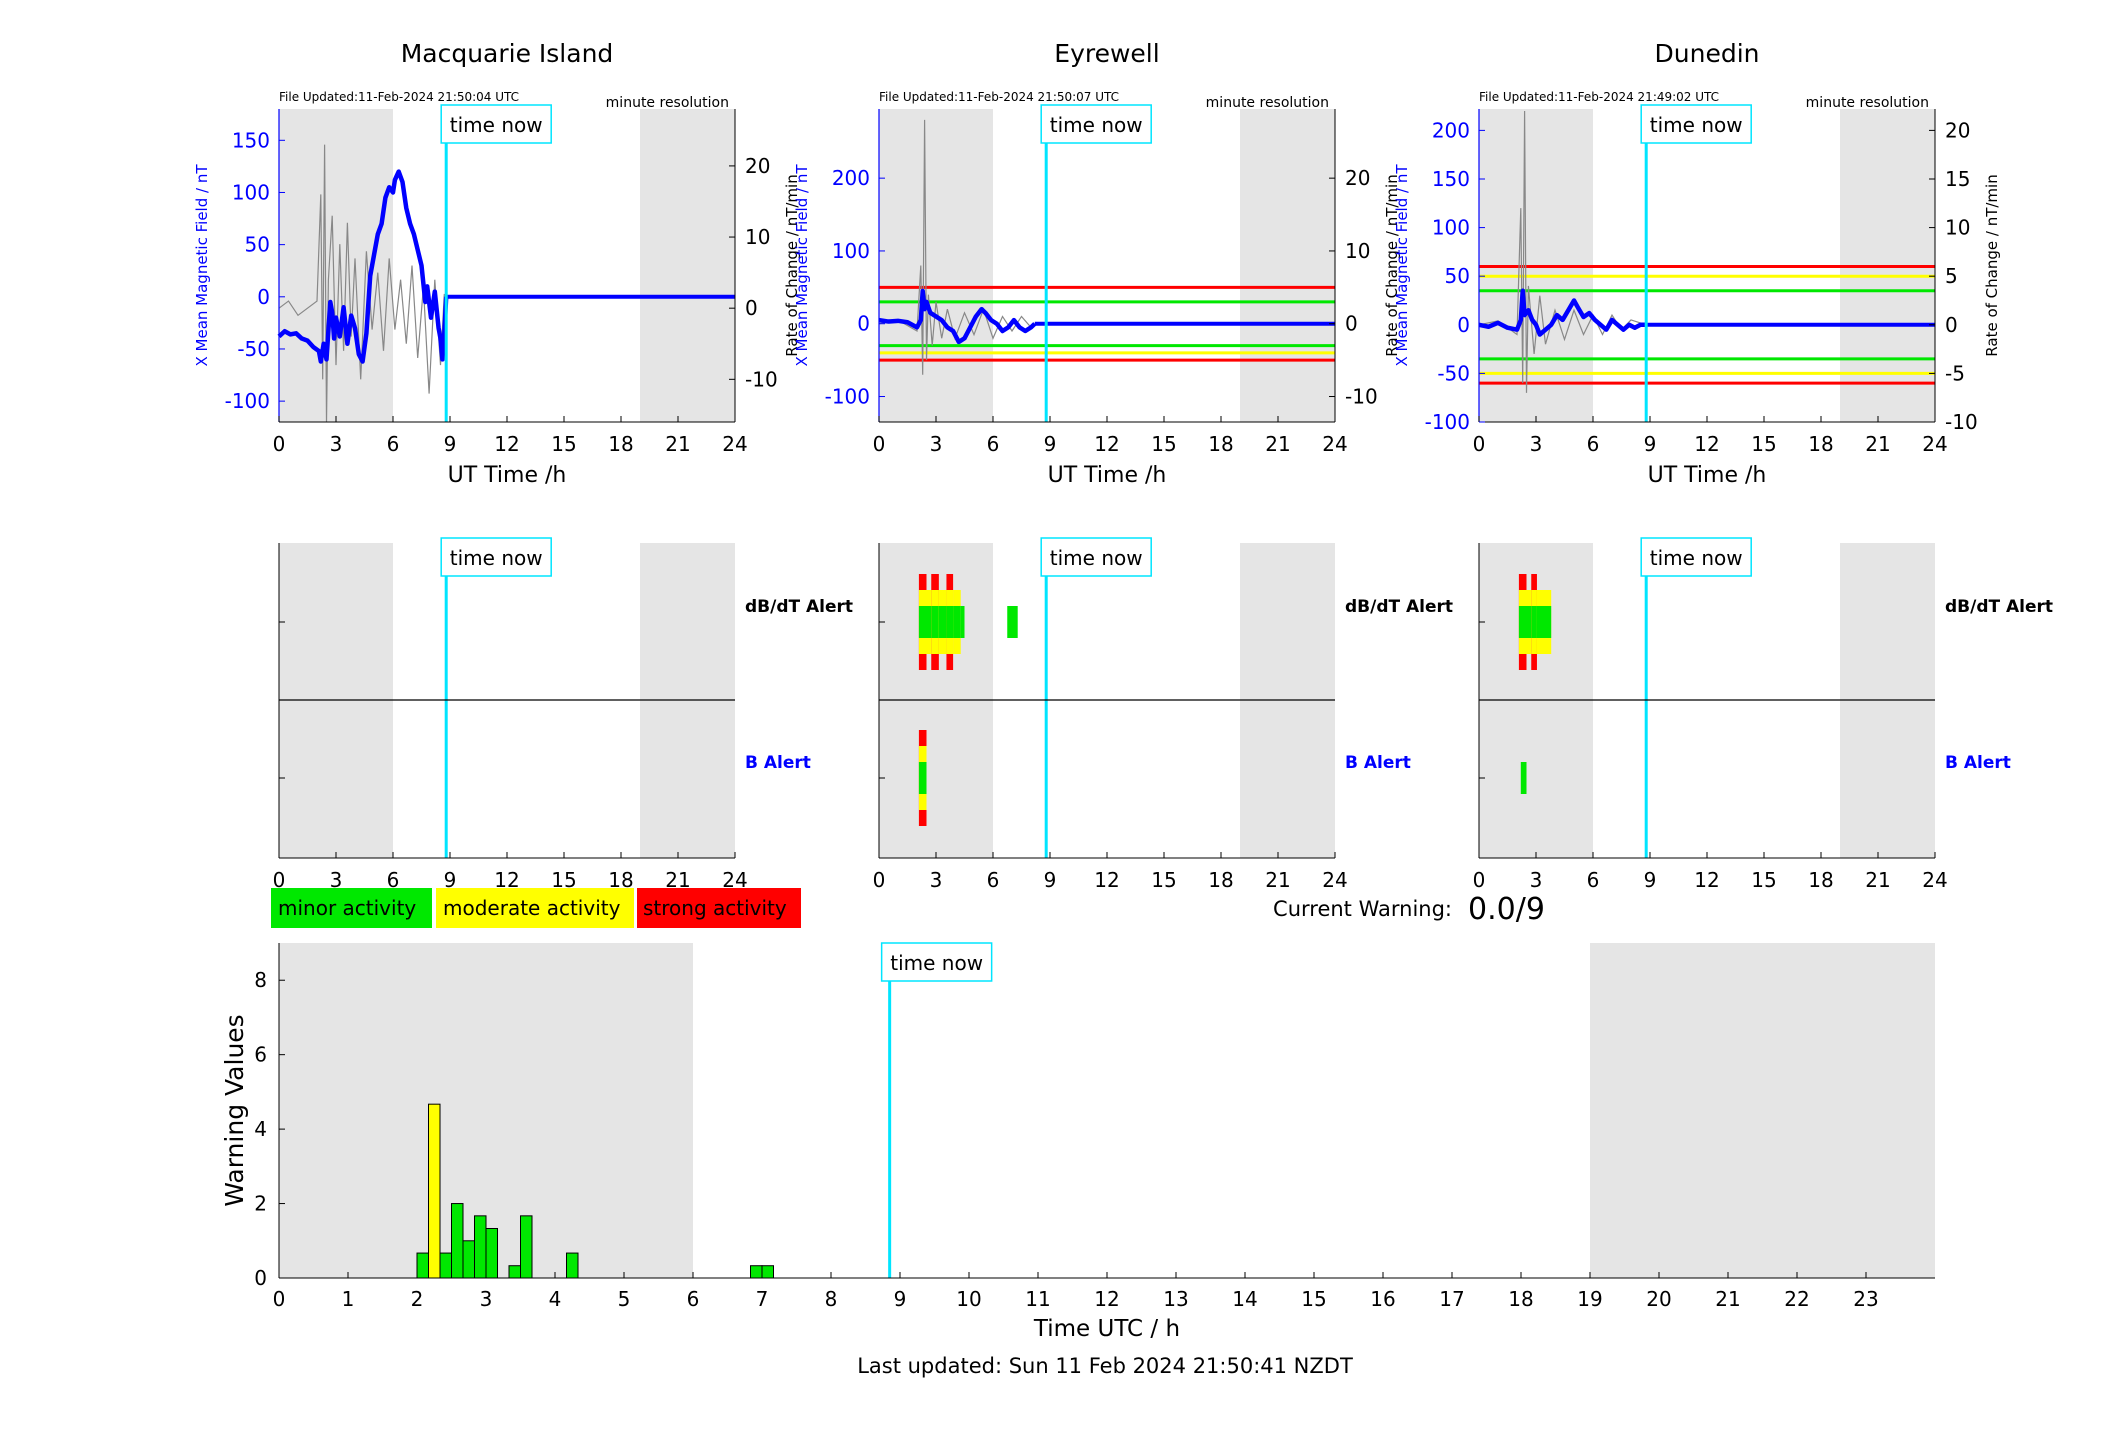 The image size is (2117, 1437). I want to click on x-axis-label: Time UTC / h, so click(1106, 1329).